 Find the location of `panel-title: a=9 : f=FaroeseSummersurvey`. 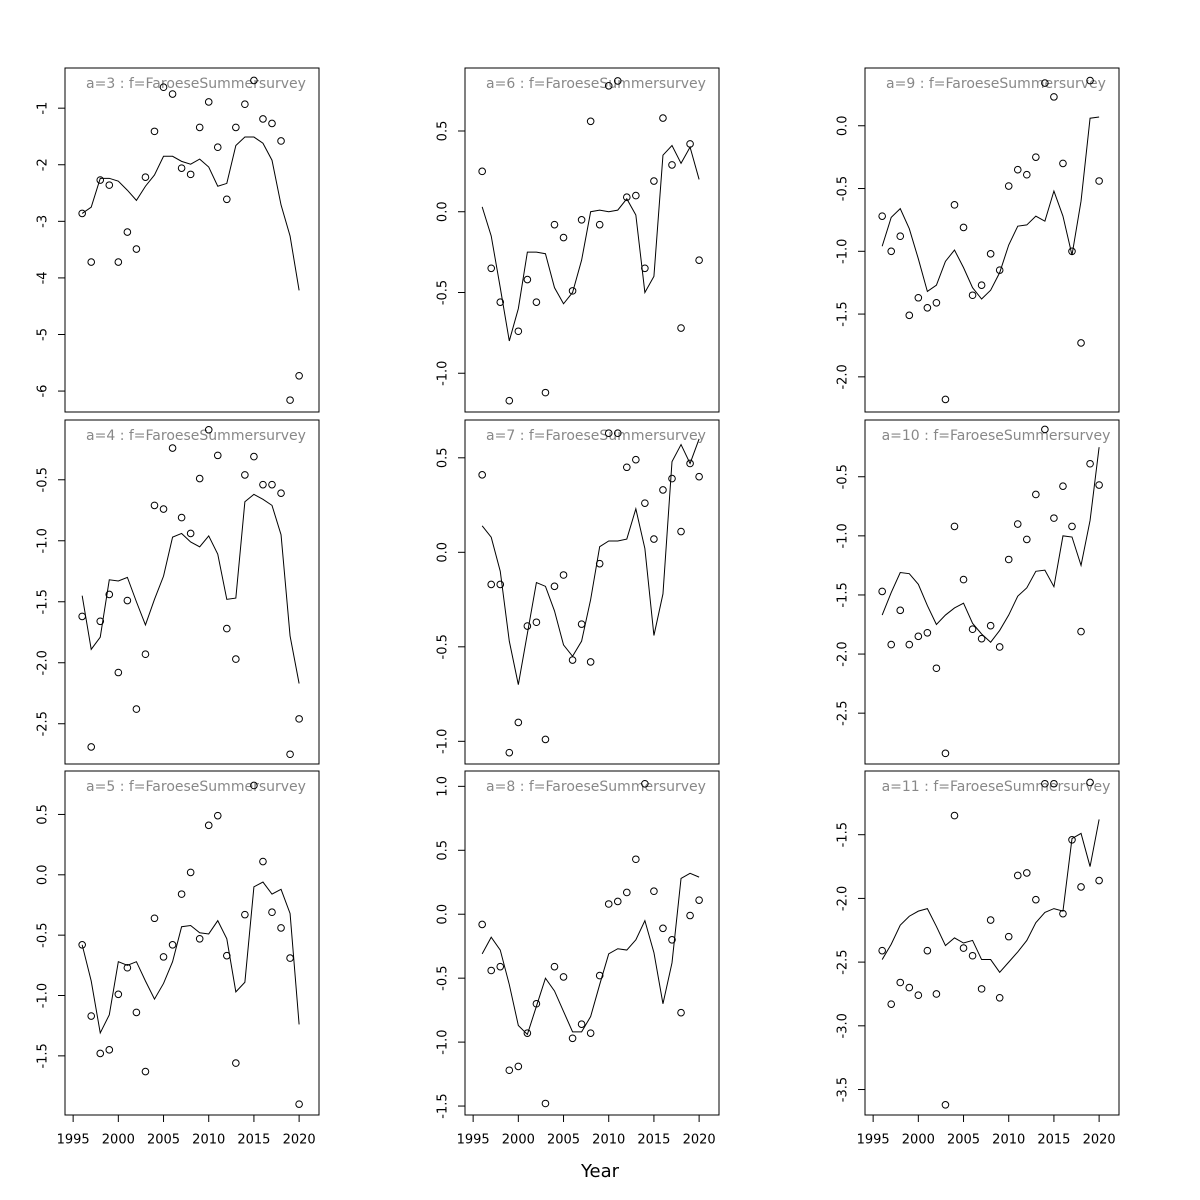

panel-title: a=9 : f=FaroeseSummersurvey is located at coordinates (996, 84).